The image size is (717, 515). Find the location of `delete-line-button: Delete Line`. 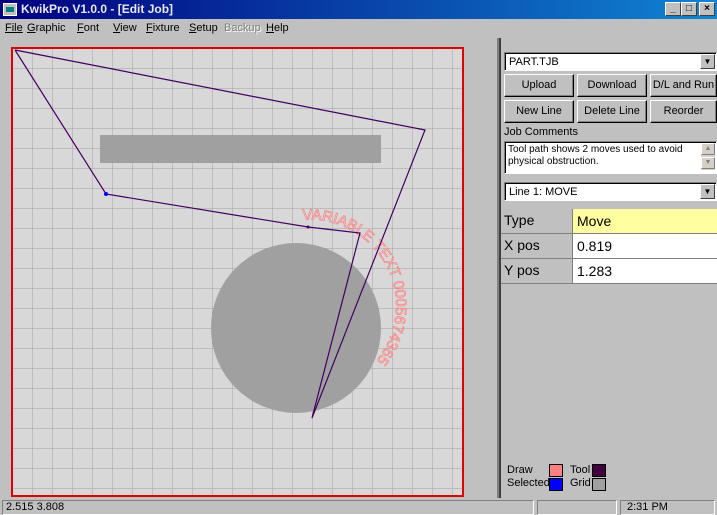

delete-line-button: Delete Line is located at coordinates (612, 111).